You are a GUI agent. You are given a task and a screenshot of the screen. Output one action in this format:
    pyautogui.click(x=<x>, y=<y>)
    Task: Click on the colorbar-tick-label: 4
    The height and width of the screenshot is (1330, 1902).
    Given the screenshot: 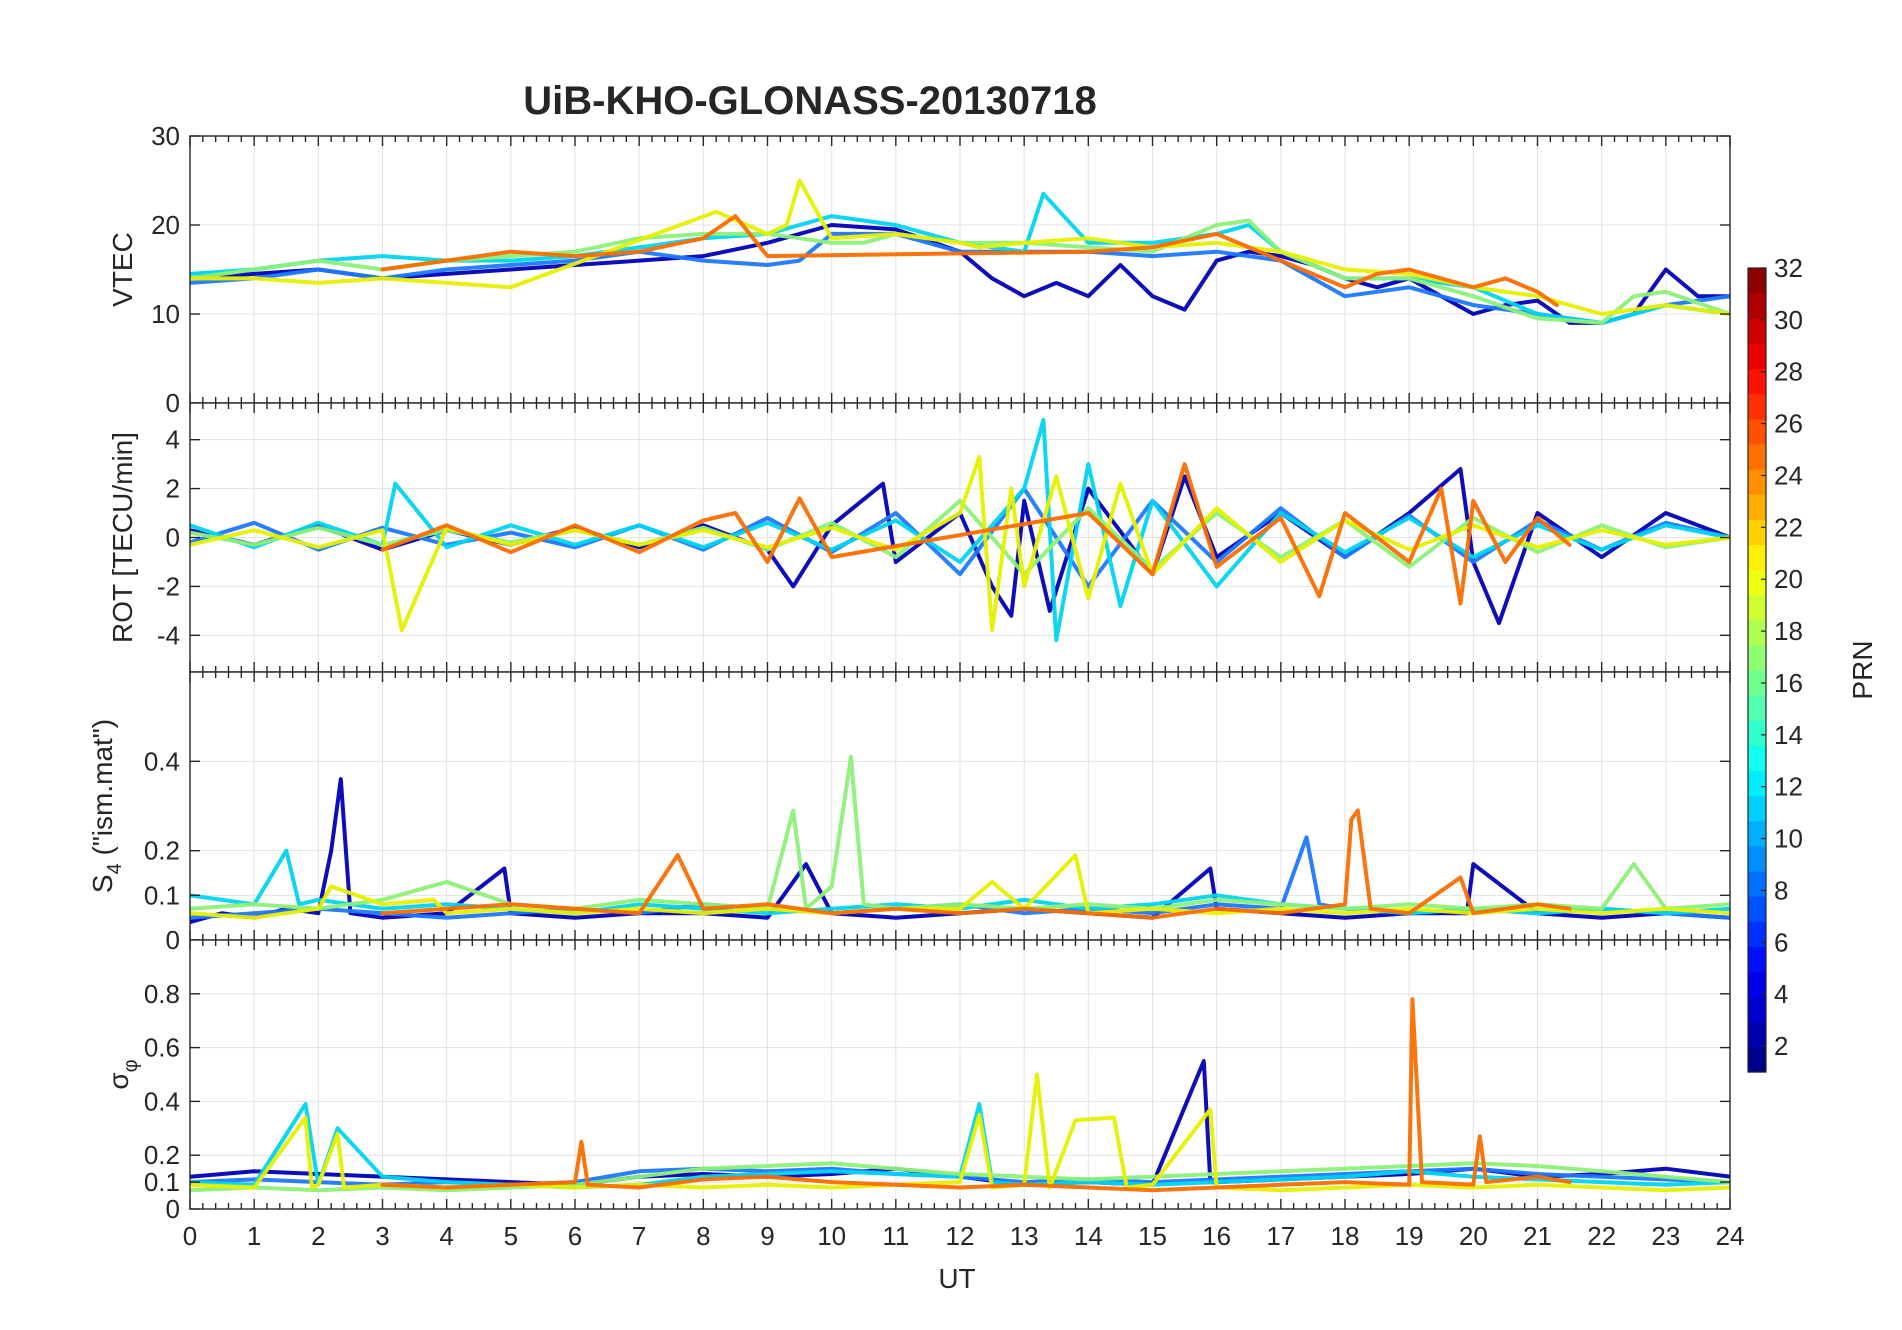 What is the action you would take?
    pyautogui.click(x=1781, y=994)
    